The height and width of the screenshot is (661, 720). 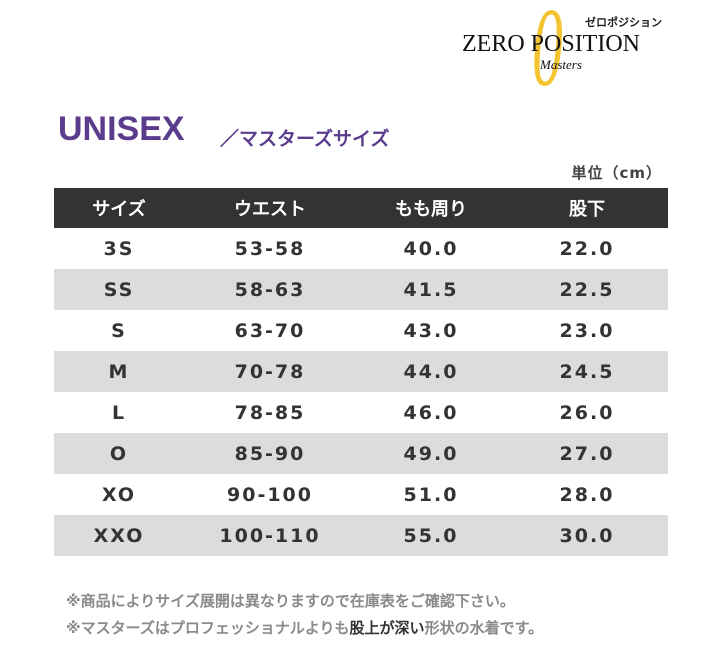 I want to click on table-cell: 100-110, so click(x=270, y=535).